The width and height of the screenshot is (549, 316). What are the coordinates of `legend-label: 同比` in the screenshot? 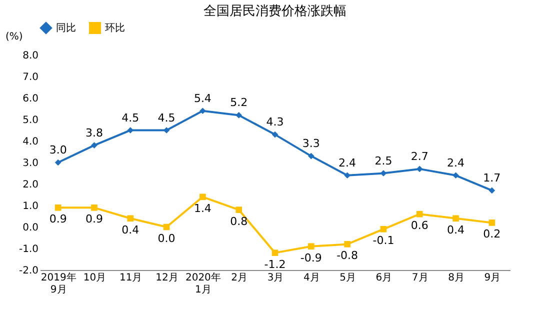 It's located at (66, 28).